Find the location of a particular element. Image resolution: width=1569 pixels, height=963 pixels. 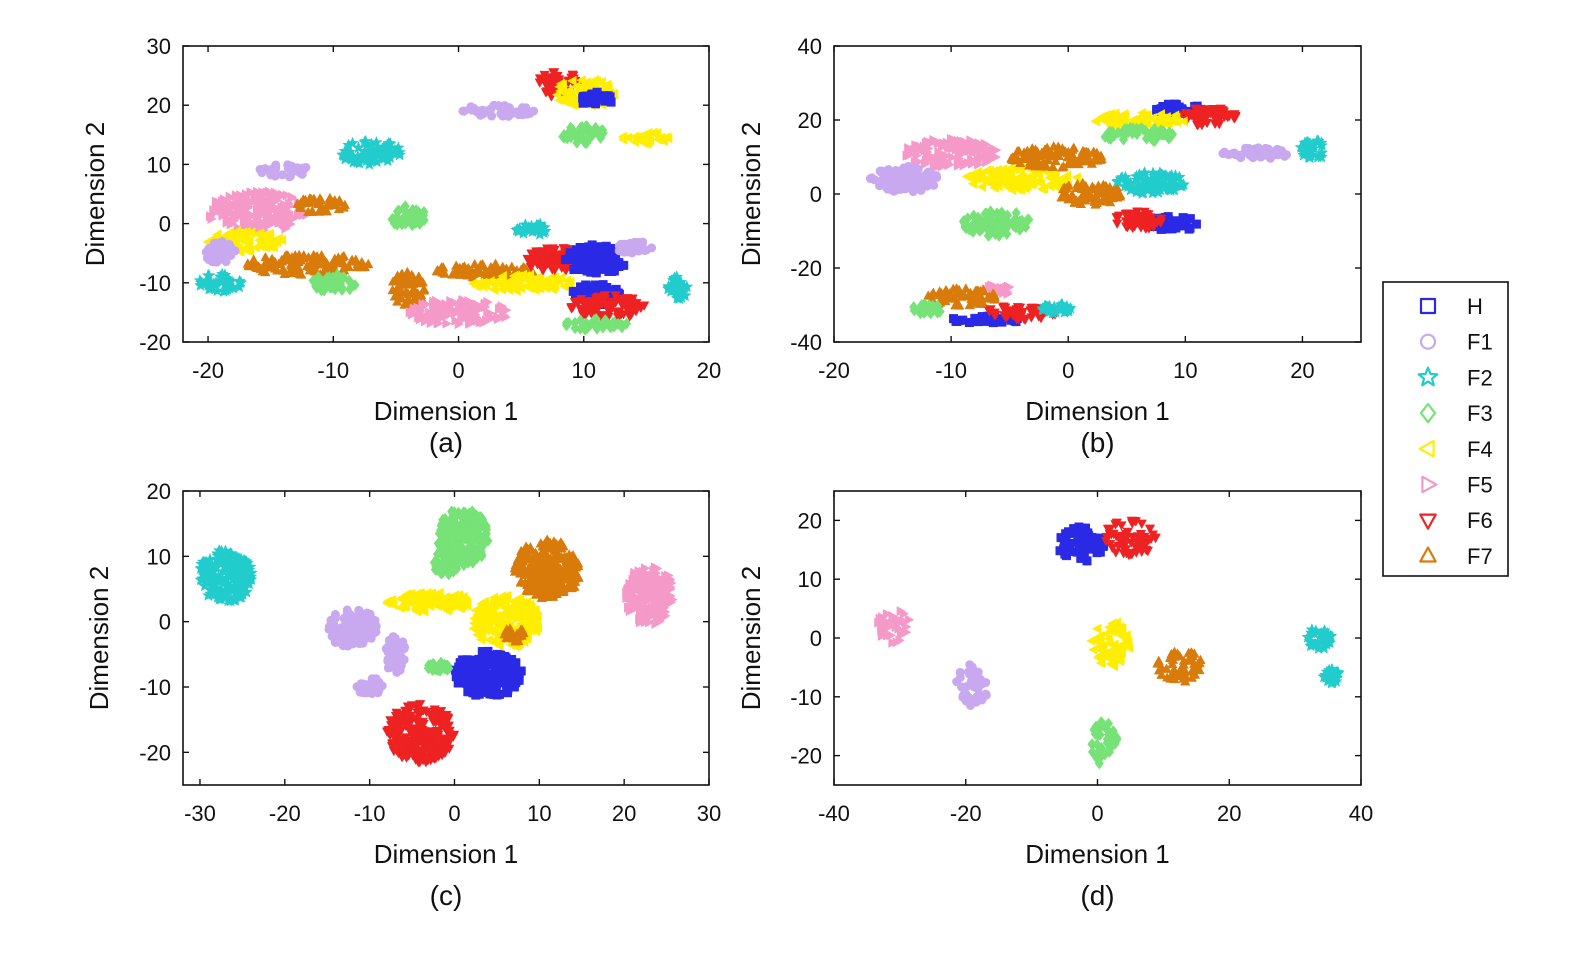

y-tick-label: 0 is located at coordinates (165, 224).